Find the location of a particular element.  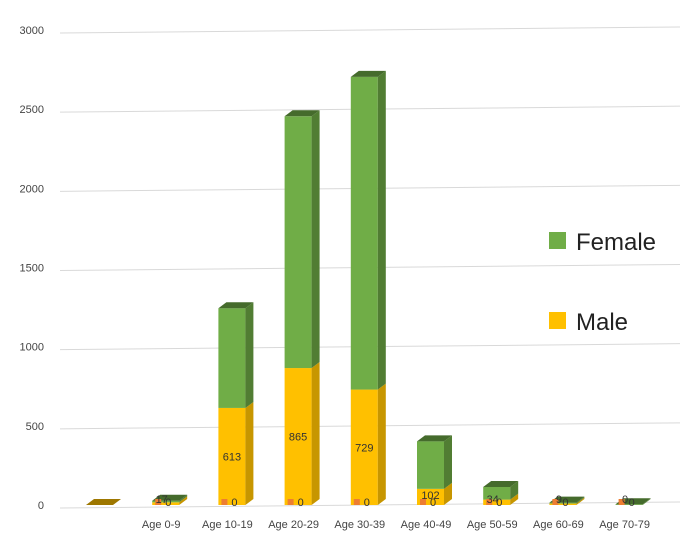

male-data-label: 9 is located at coordinates (559, 500).